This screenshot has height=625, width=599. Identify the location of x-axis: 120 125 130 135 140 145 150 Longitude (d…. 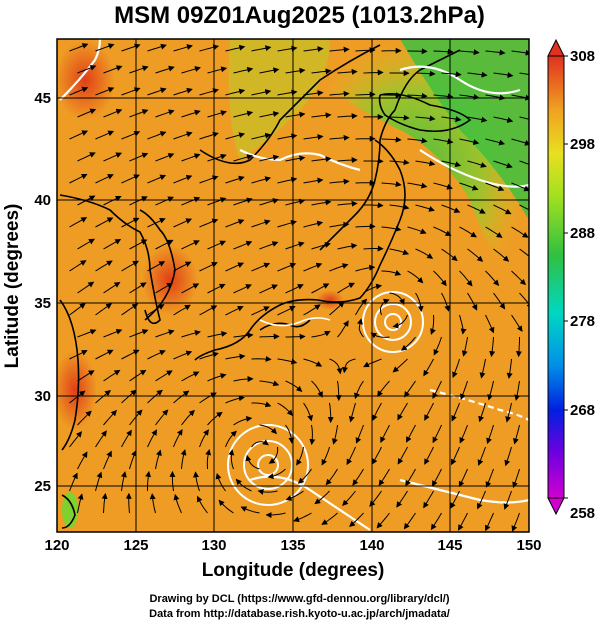
(292, 559).